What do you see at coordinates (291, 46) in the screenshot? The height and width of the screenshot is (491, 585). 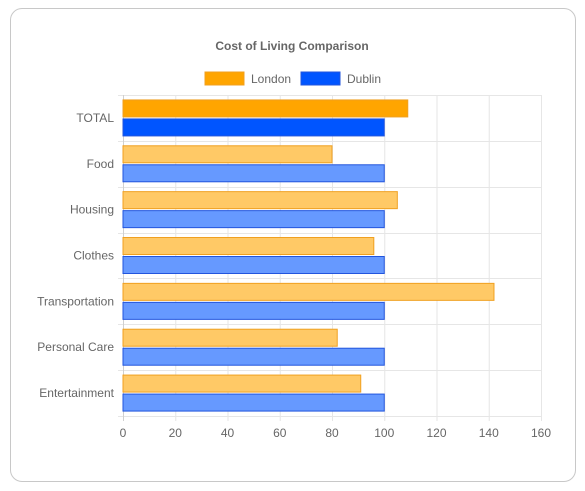 I see `chart-title: Cost of Living Comparison` at bounding box center [291, 46].